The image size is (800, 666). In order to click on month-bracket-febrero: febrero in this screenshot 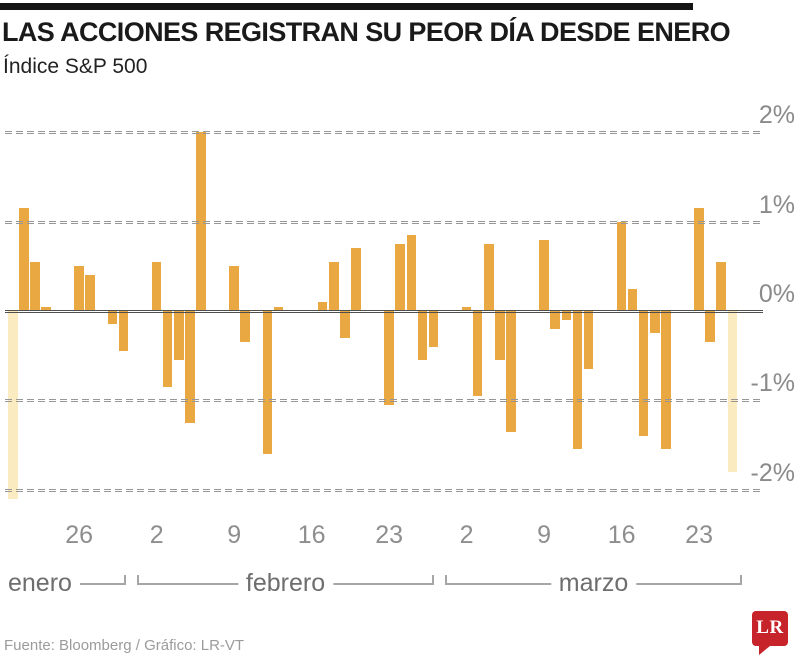, I will do `click(285, 582)`.